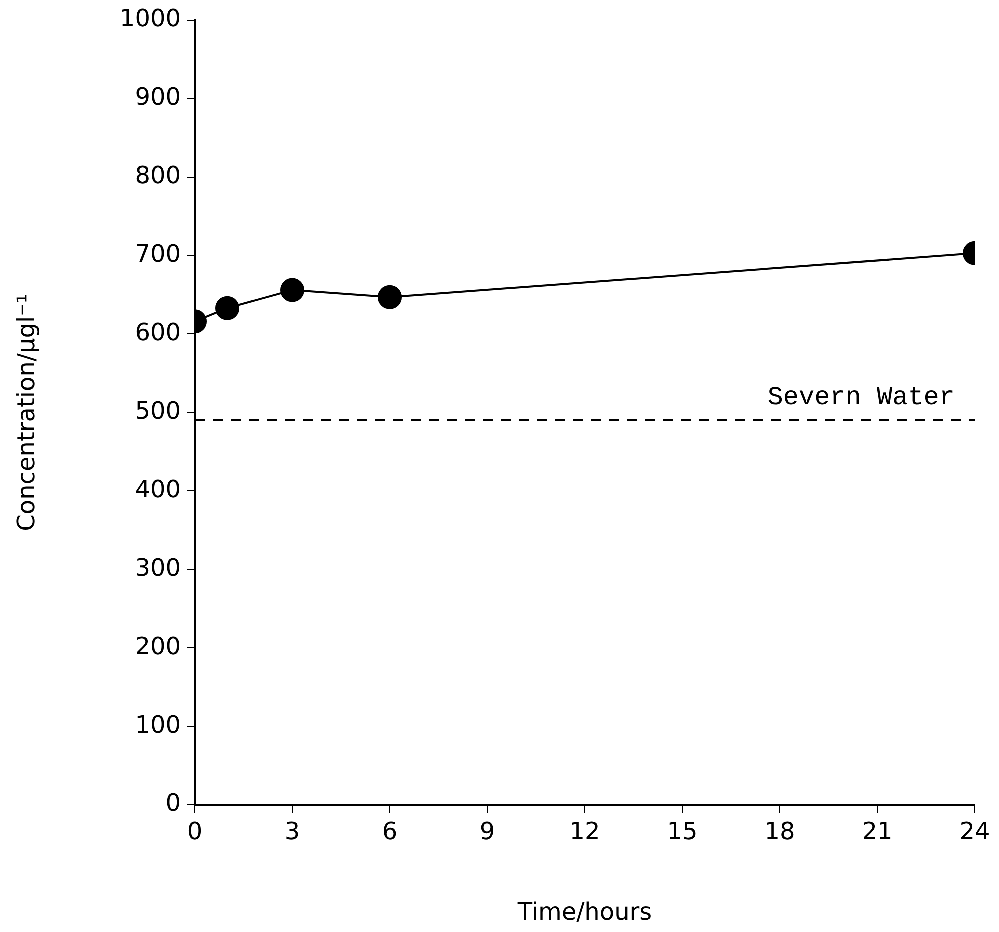 The image size is (999, 932). What do you see at coordinates (150, 18) in the screenshot?
I see `y-tick-label: 1000` at bounding box center [150, 18].